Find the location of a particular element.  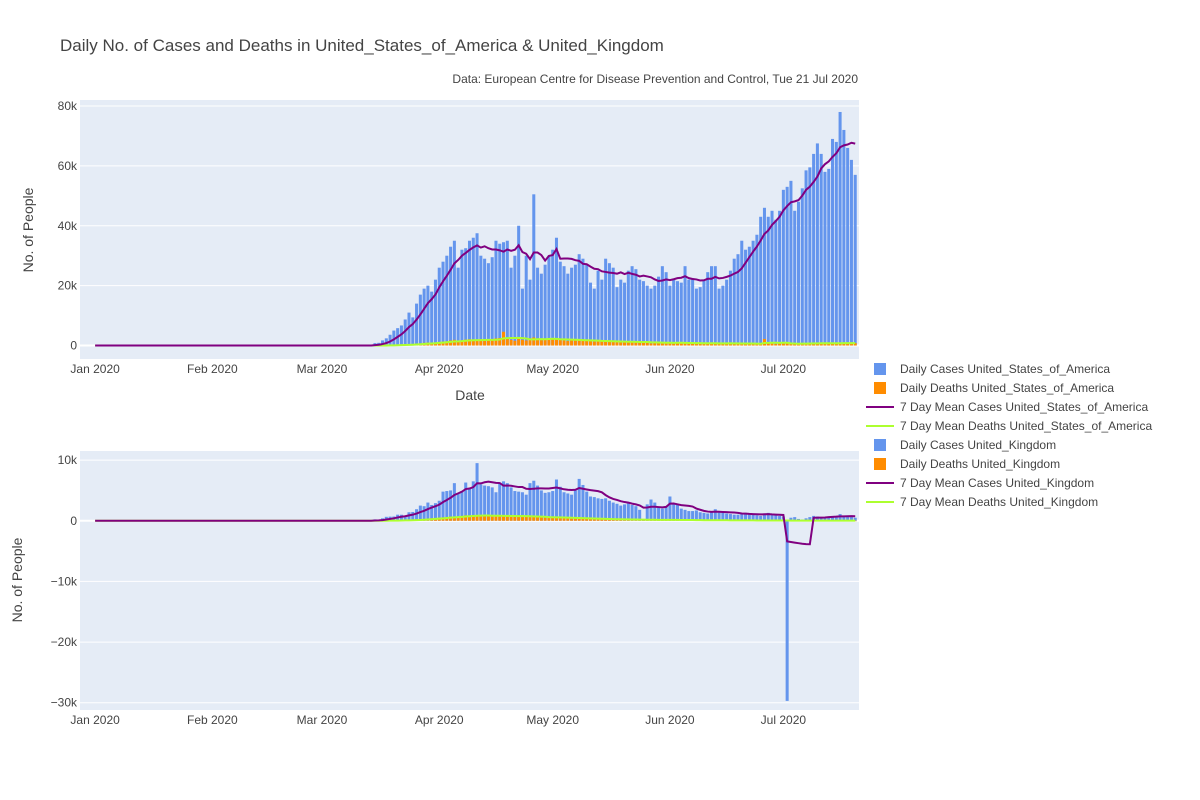

x-tick-label: Apr 2020 is located at coordinates (439, 369).